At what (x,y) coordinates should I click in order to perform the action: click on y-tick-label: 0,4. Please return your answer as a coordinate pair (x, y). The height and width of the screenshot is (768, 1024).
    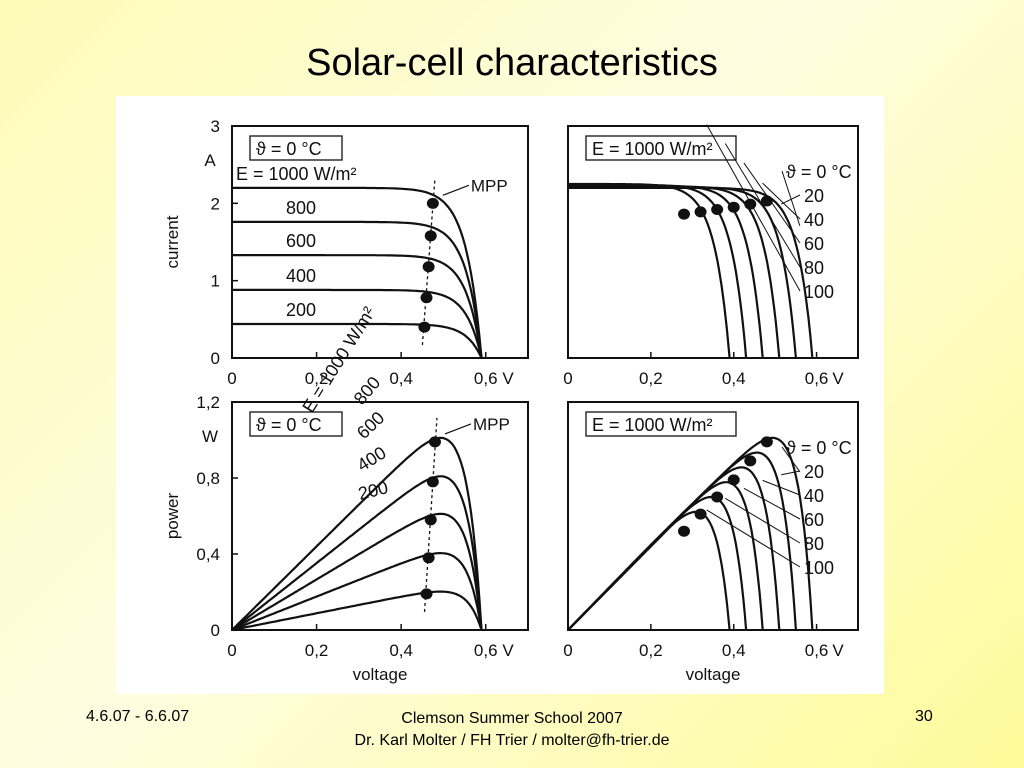
    Looking at the image, I should click on (208, 554).